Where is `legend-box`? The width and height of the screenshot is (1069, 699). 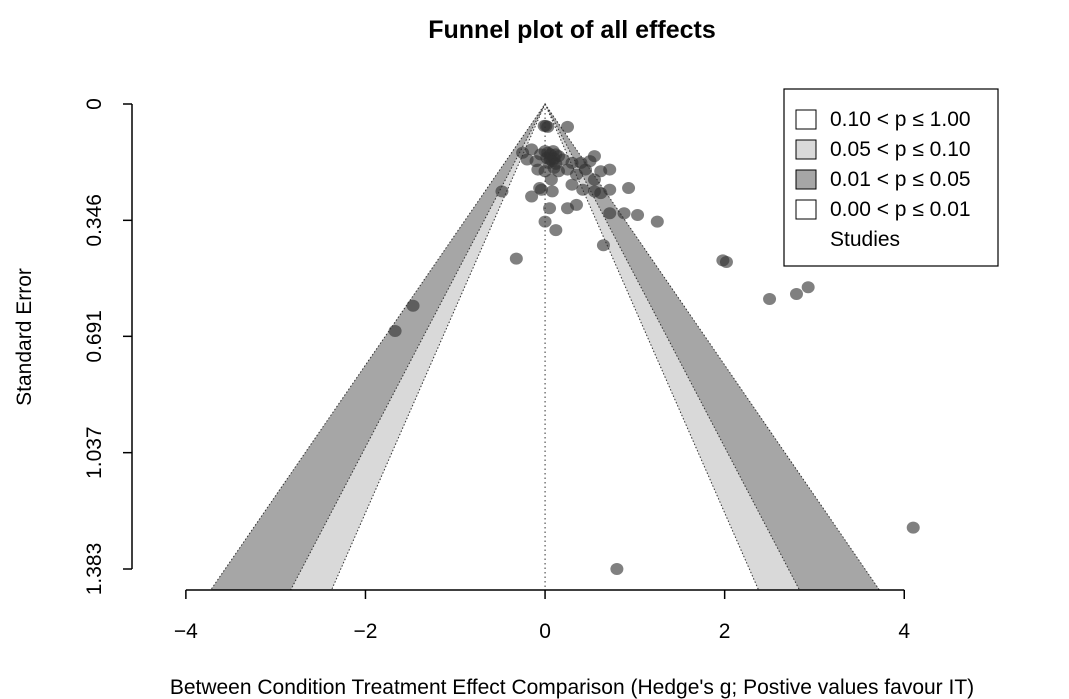 legend-box is located at coordinates (891, 177).